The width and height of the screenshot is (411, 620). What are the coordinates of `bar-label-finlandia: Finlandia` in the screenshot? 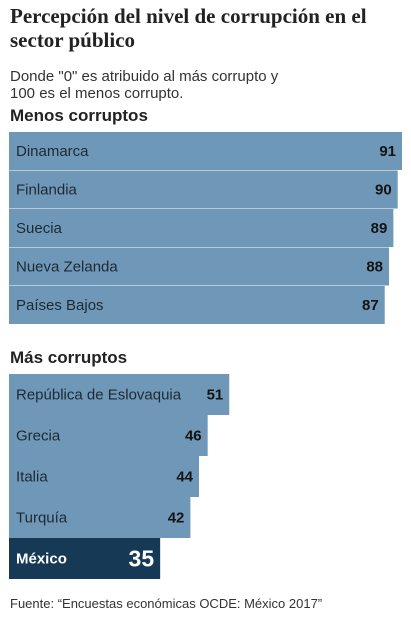 It's located at (47, 190).